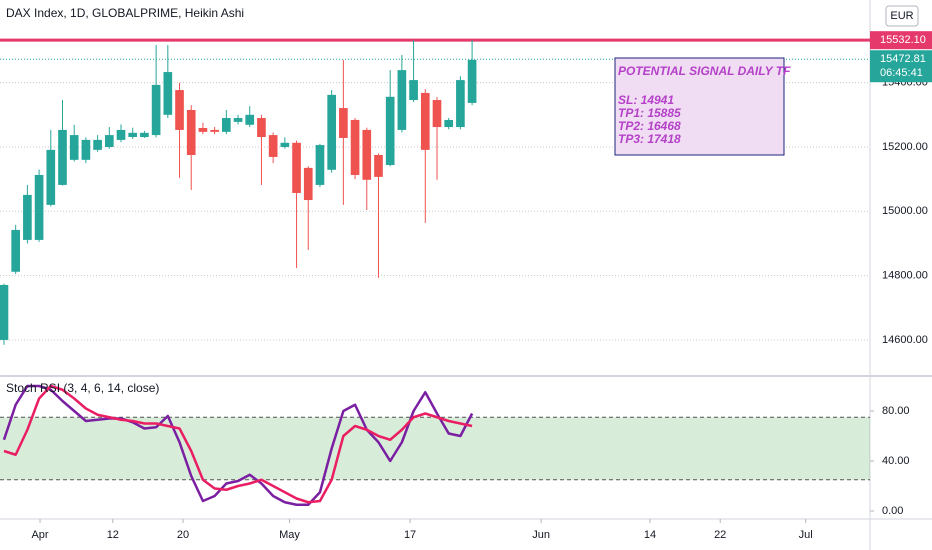 The image size is (932, 550). What do you see at coordinates (901, 66) in the screenshot?
I see `last-price-box` at bounding box center [901, 66].